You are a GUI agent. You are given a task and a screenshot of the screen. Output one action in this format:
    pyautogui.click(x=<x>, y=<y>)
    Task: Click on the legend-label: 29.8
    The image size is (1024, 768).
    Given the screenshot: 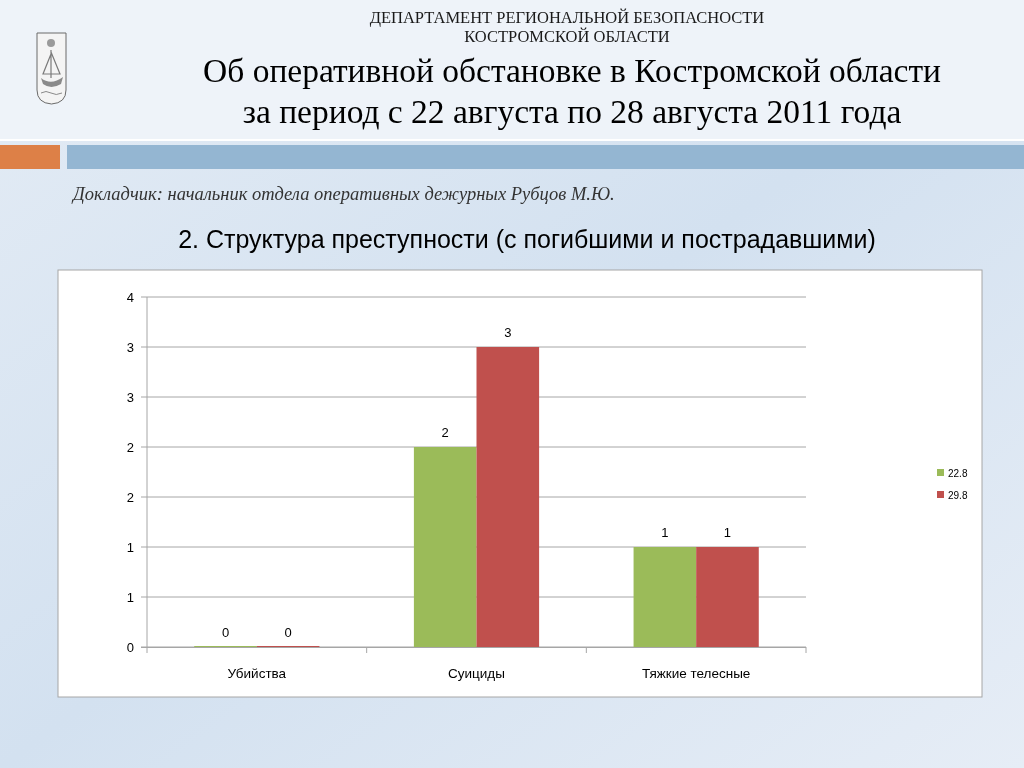 What is the action you would take?
    pyautogui.click(x=958, y=495)
    